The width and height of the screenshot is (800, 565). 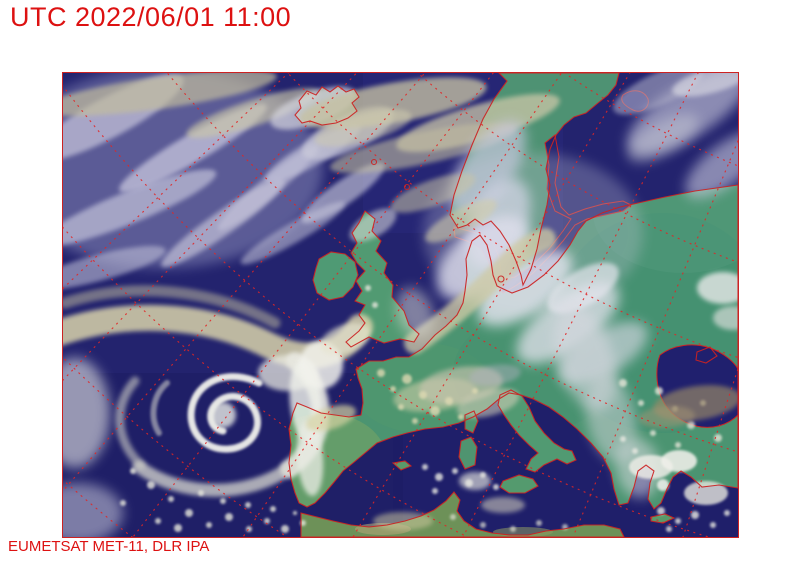 What do you see at coordinates (675, 136) in the screenshot?
I see `northeast-corner-clouds` at bounding box center [675, 136].